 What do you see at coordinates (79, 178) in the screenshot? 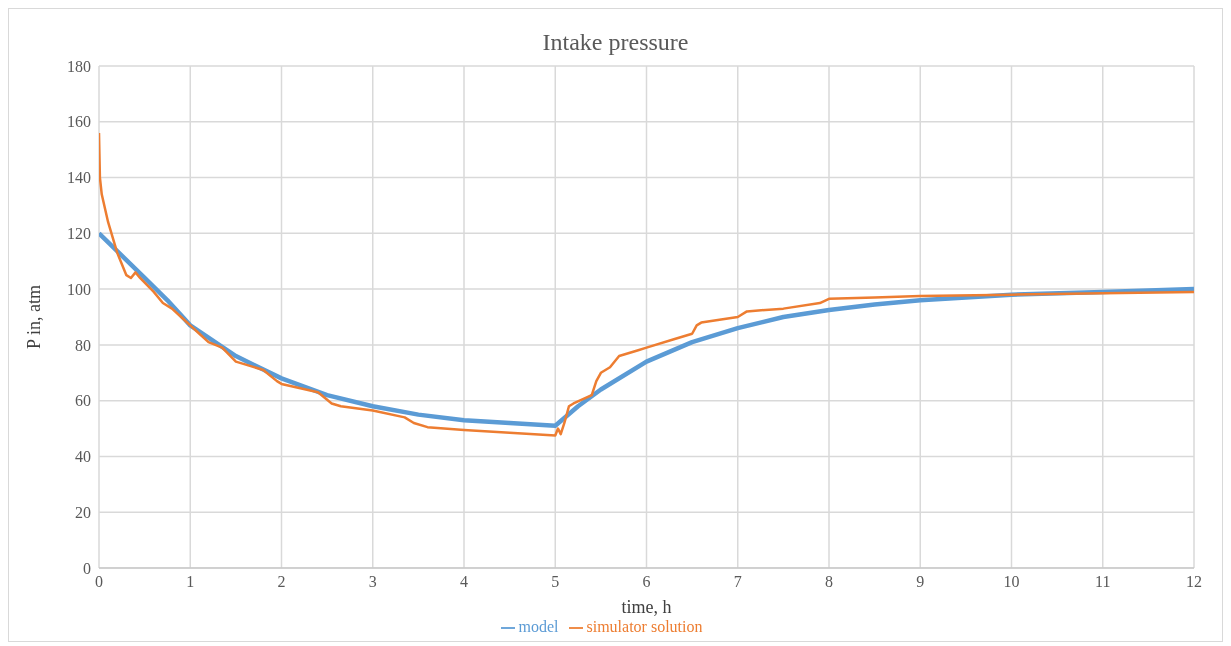
I see `y-tick-label: 140` at bounding box center [79, 178].